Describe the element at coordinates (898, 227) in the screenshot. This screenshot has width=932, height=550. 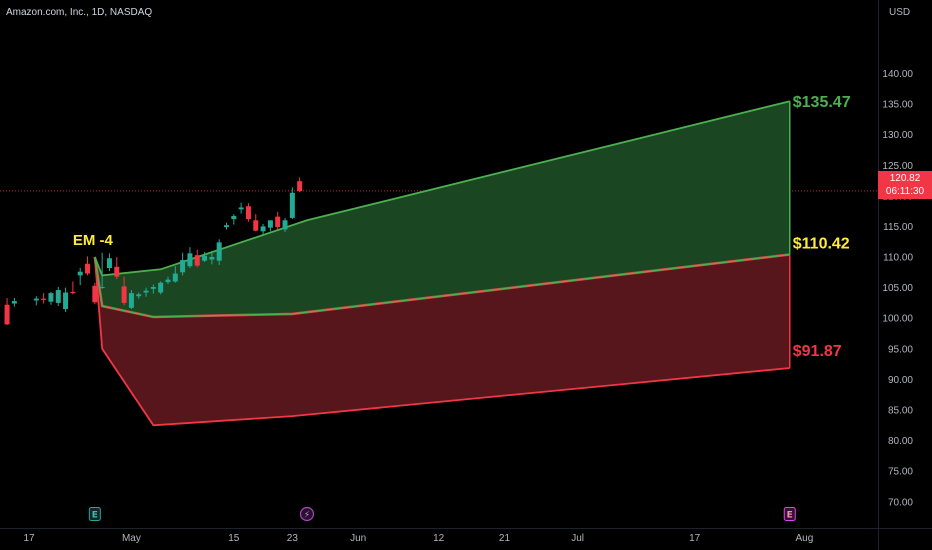
I see `price-tick-label: 115.00` at that location.